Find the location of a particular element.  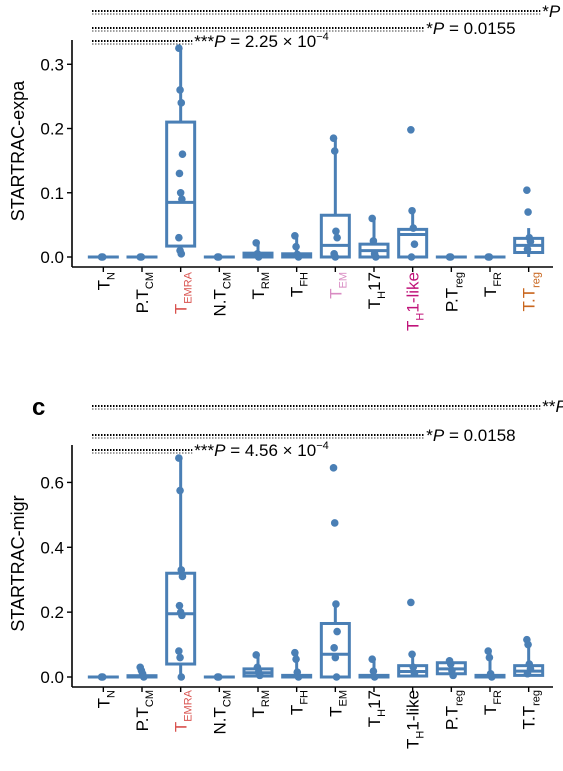

x-tick-label-main: N.T is located at coordinates (219, 302).